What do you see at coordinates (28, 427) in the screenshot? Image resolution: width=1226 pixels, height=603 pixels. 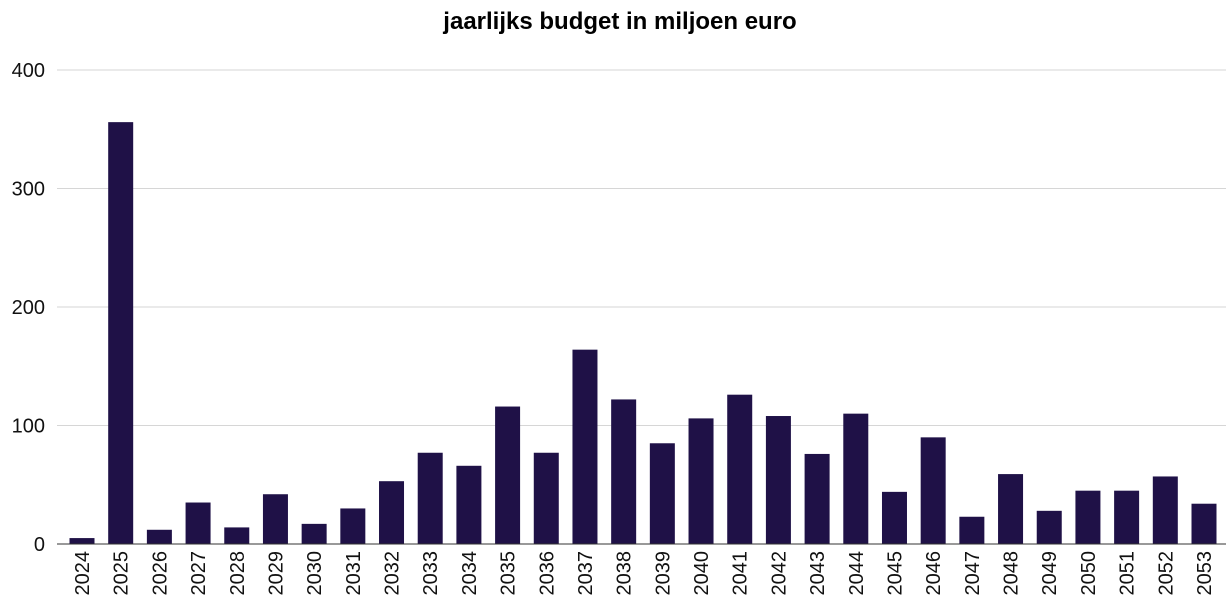 I see `y-tick-label: 100` at bounding box center [28, 427].